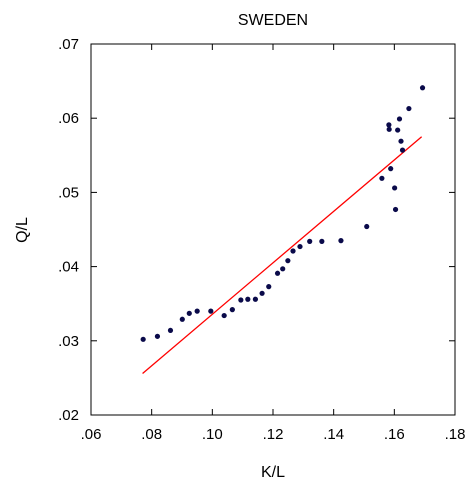 The height and width of the screenshot is (491, 475). I want to click on y-axis-title: Q/L, so click(22, 230).